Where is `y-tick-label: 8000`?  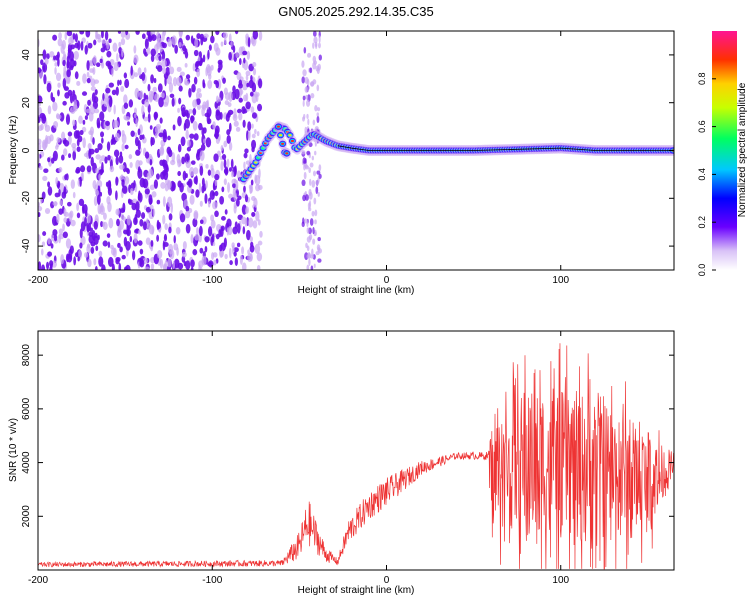
y-tick-label: 8000 is located at coordinates (26, 355).